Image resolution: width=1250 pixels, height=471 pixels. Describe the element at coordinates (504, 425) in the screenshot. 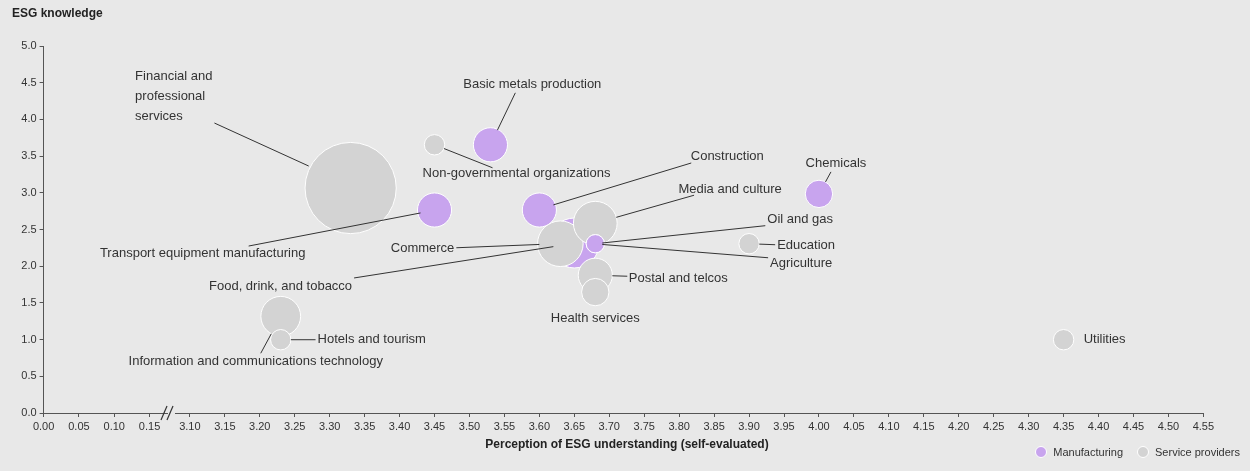

I see `x-tick-label: 3.55` at that location.